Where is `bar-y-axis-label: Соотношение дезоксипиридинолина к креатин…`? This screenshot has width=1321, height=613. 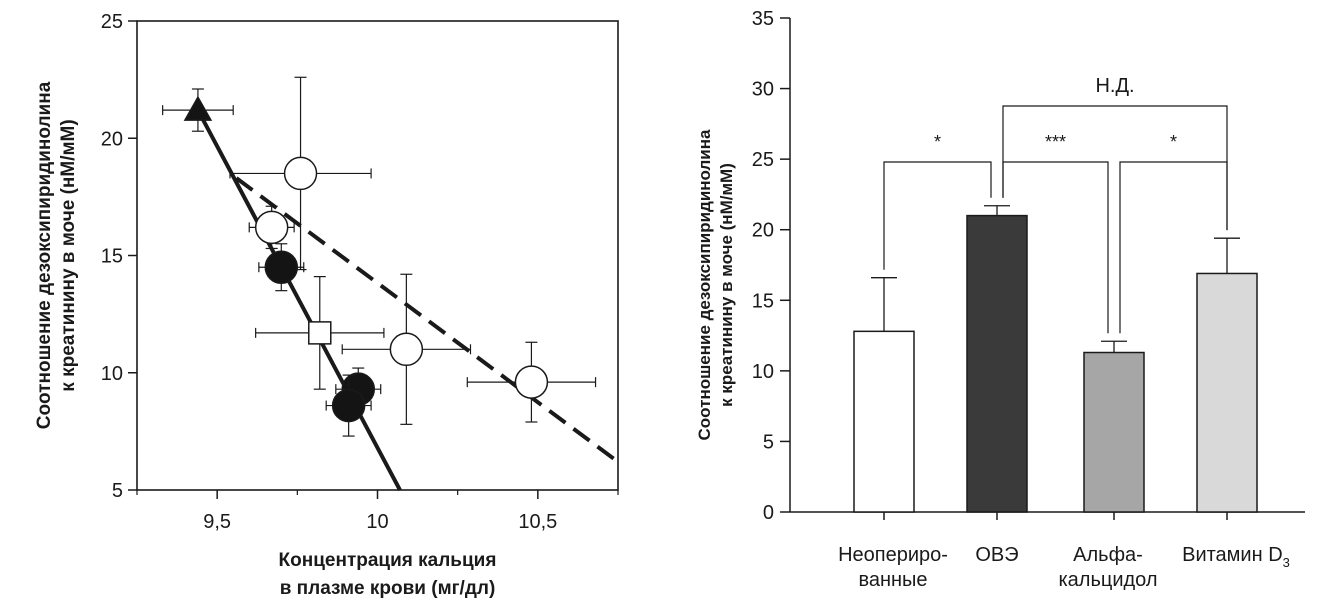 bar-y-axis-label: Соотношение дезоксипиридинолина к креатин… is located at coordinates (715, 285).